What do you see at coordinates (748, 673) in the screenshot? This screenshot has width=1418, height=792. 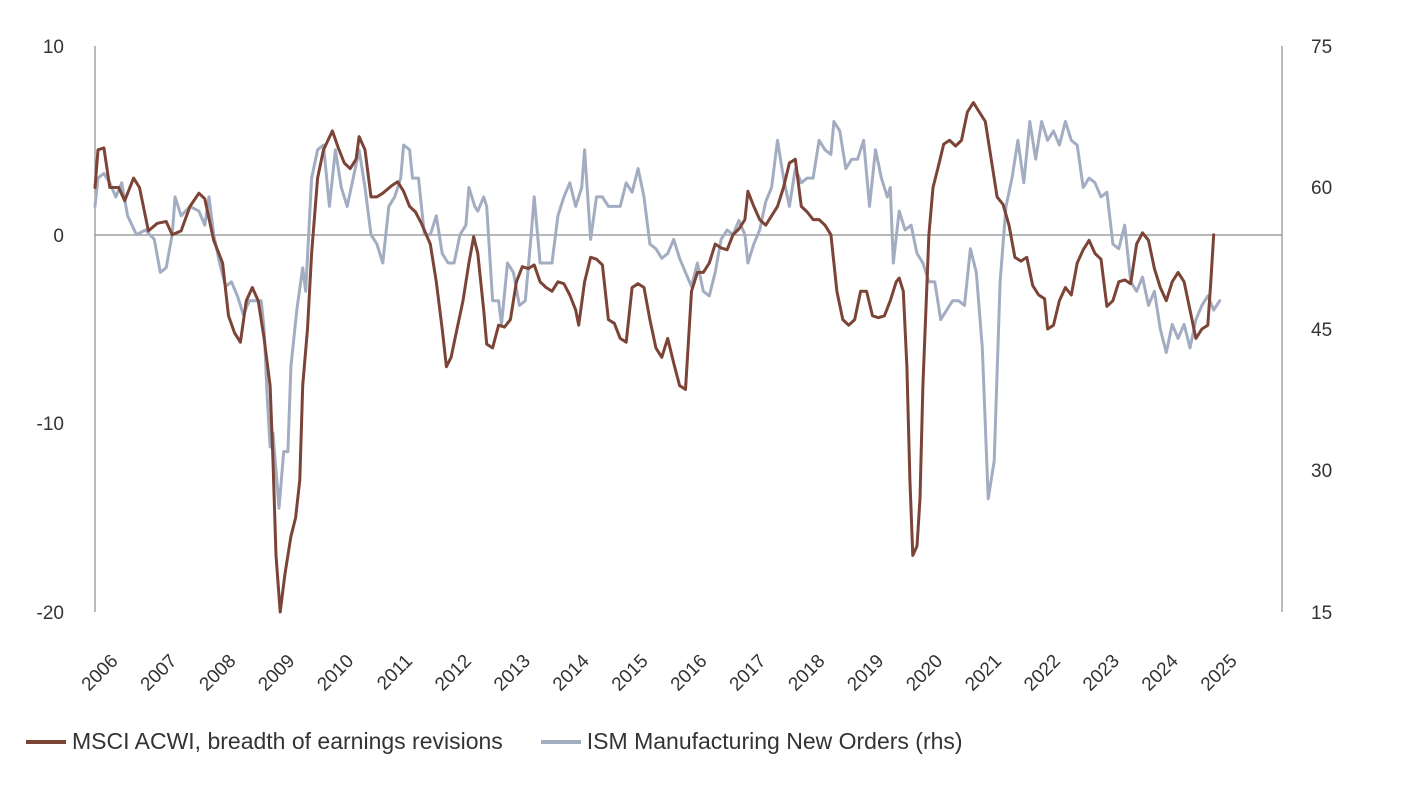 I see `x-tick-label: 2017` at bounding box center [748, 673].